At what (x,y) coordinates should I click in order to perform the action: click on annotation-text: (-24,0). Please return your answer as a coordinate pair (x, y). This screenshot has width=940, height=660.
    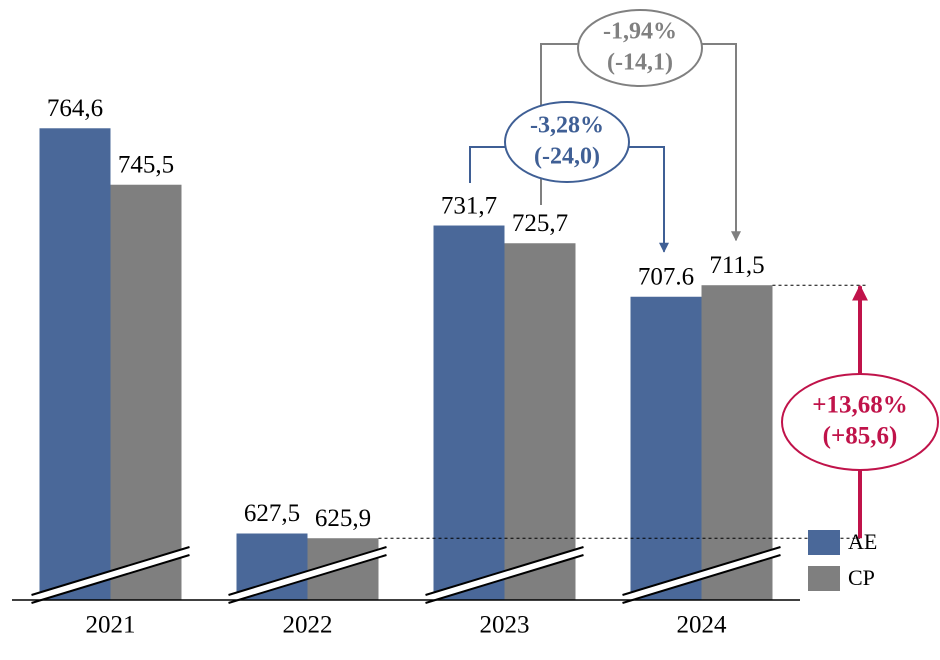
    Looking at the image, I should click on (567, 157).